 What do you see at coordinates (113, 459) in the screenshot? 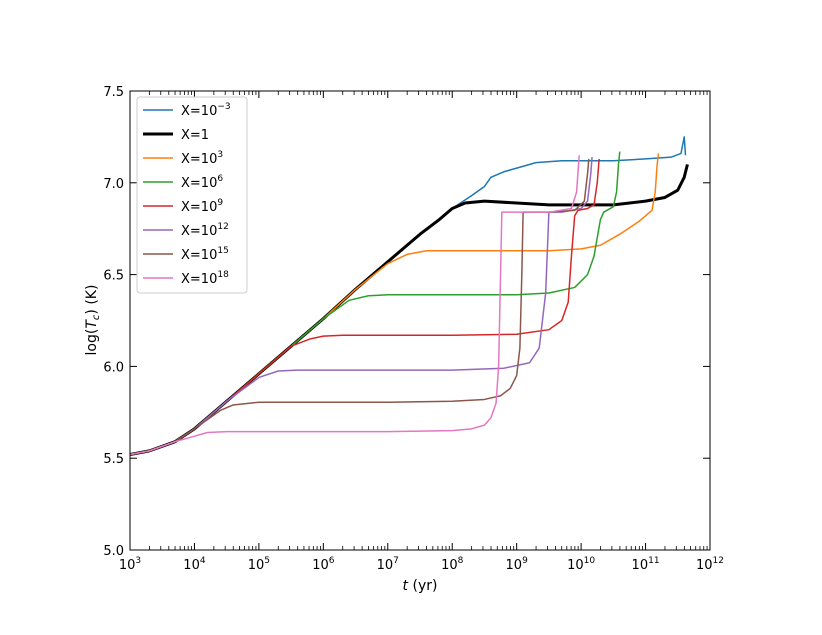
I see `y-tick-label-1: 5.5` at bounding box center [113, 459].